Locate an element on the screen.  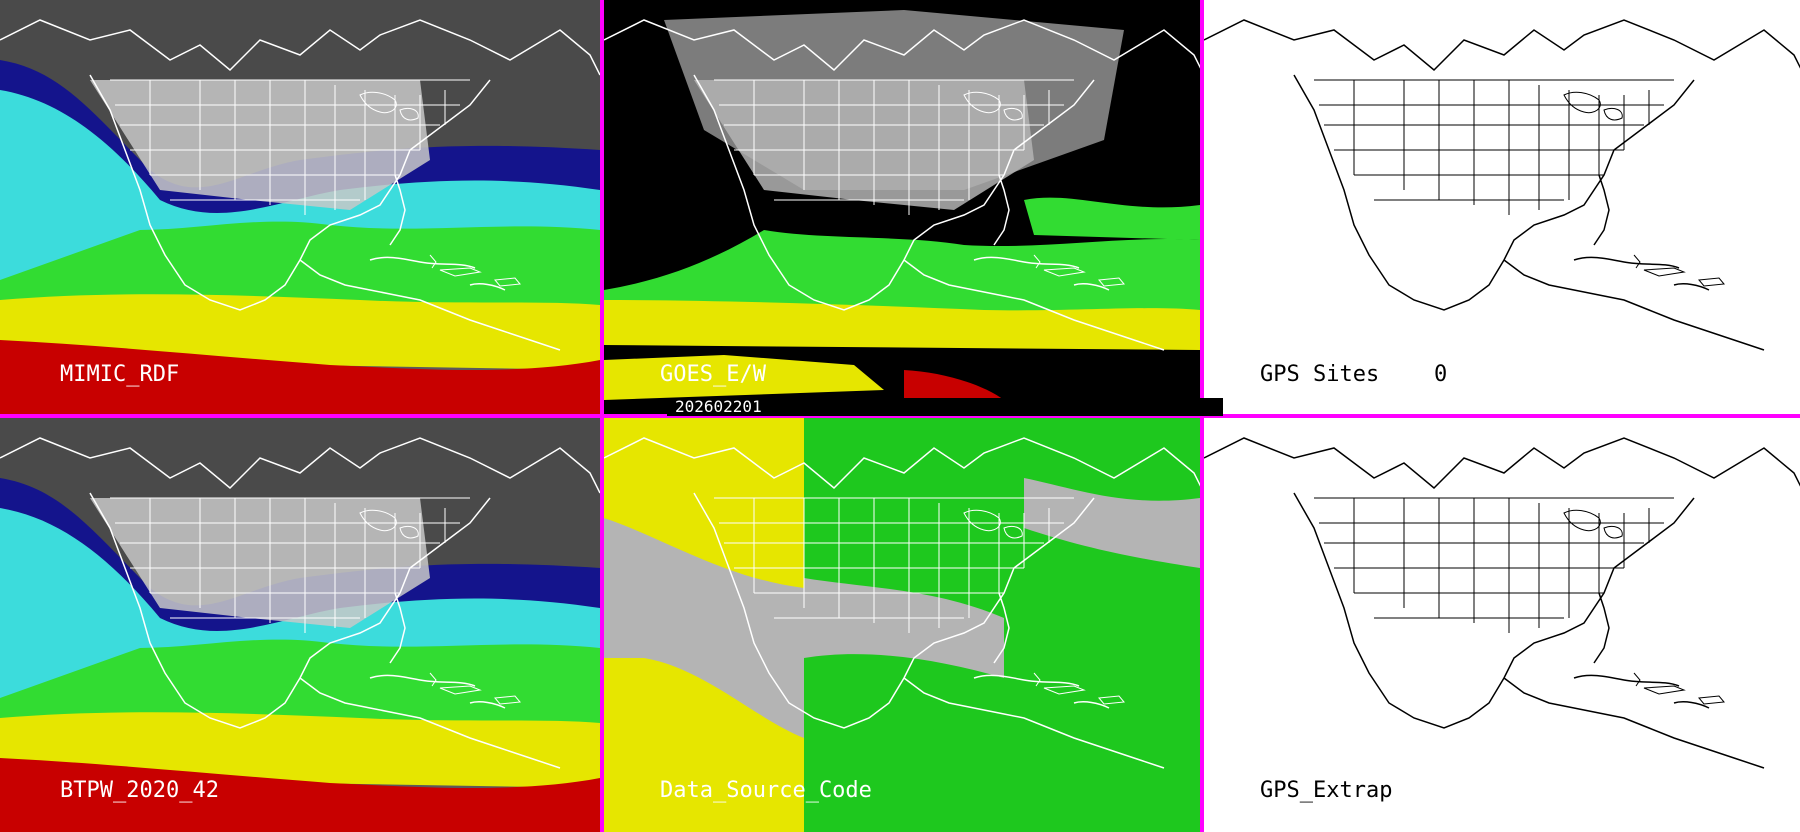
panel-label: BTPW_2020_42 is located at coordinates (139, 790).